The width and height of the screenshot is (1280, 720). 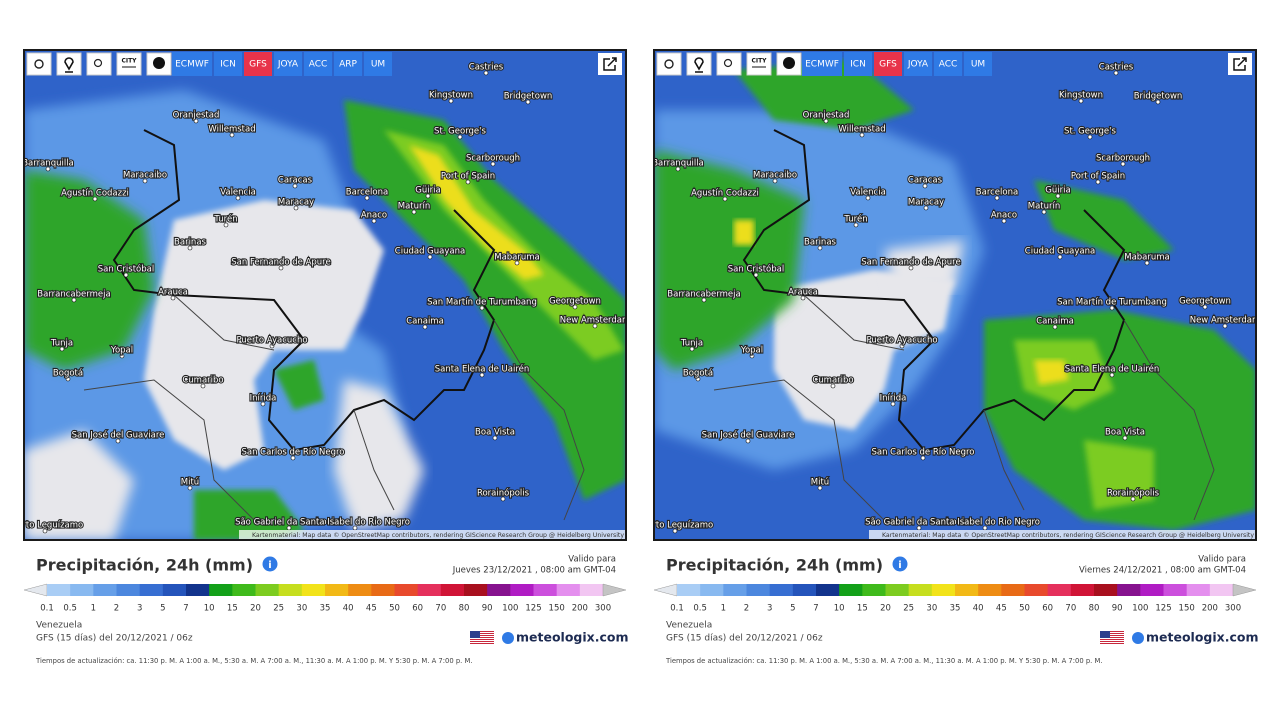 What do you see at coordinates (789, 63) in the screenshot?
I see `dot-icon` at bounding box center [789, 63].